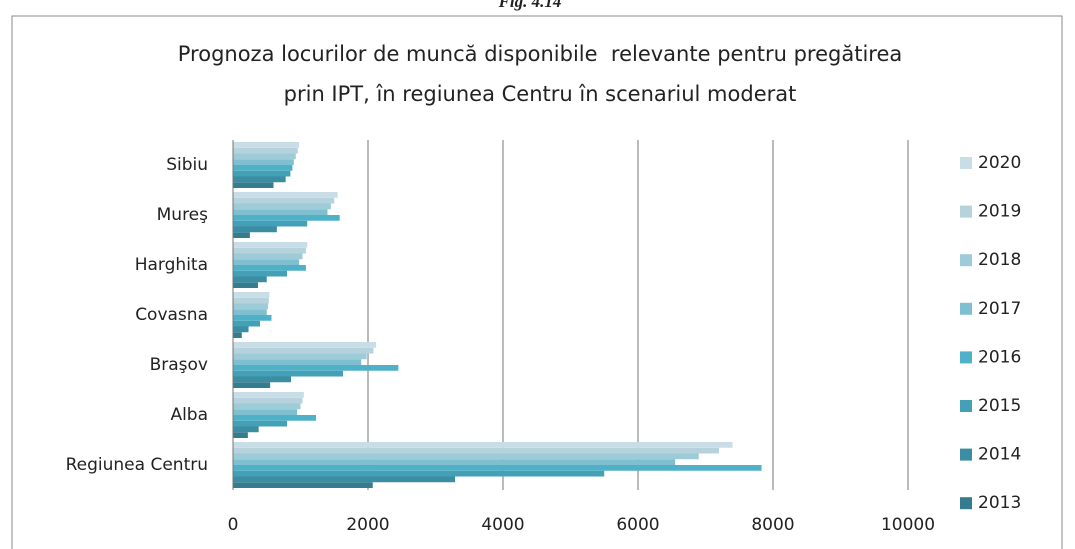 The width and height of the screenshot is (1075, 549). Describe the element at coordinates (999, 163) in the screenshot. I see `legend-label: 2020` at that location.